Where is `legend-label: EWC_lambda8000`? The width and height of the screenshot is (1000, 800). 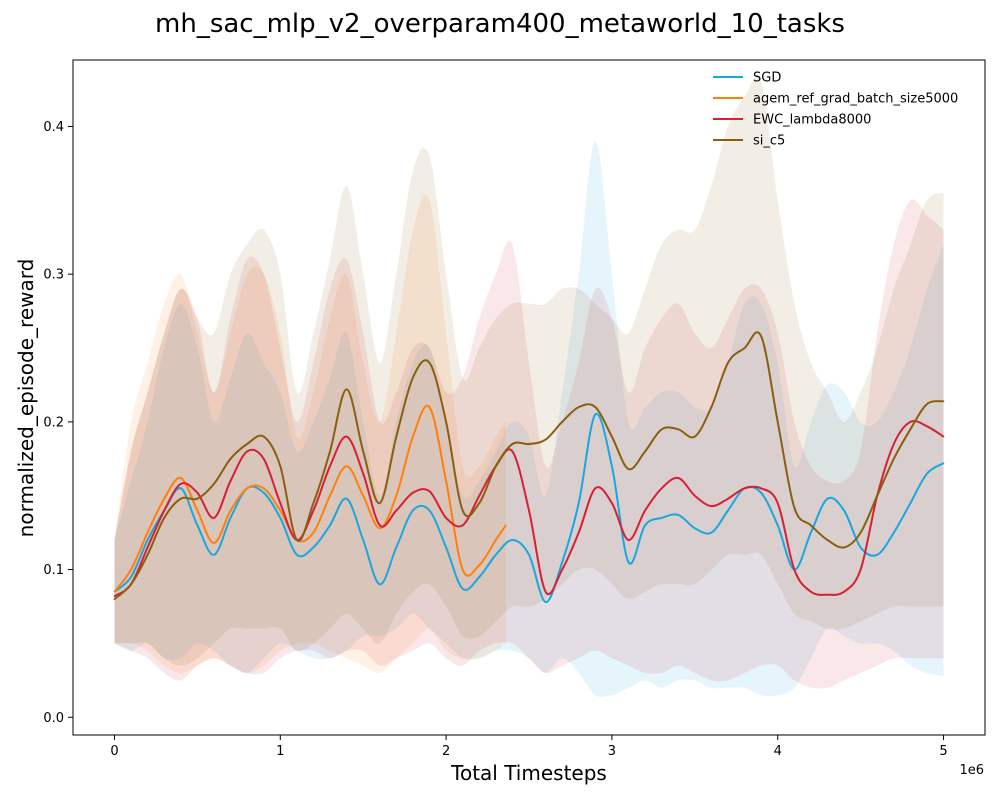 legend-label: EWC_lambda8000 is located at coordinates (812, 120).